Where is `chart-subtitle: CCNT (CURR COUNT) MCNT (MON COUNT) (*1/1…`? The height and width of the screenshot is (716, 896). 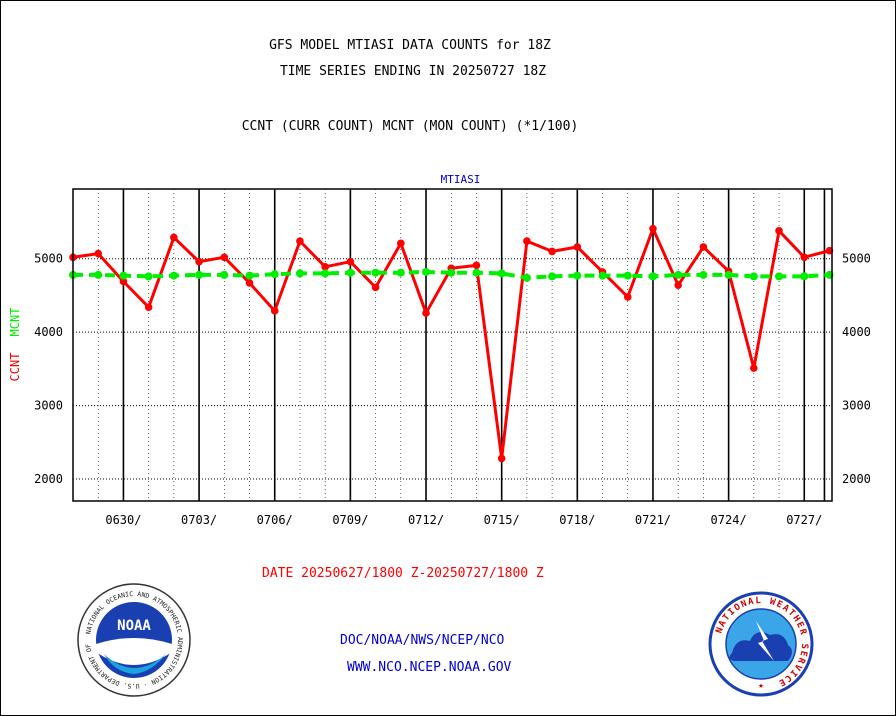 chart-subtitle: CCNT (CURR COUNT) MCNT (MON COUNT) (*1/1… is located at coordinates (410, 126).